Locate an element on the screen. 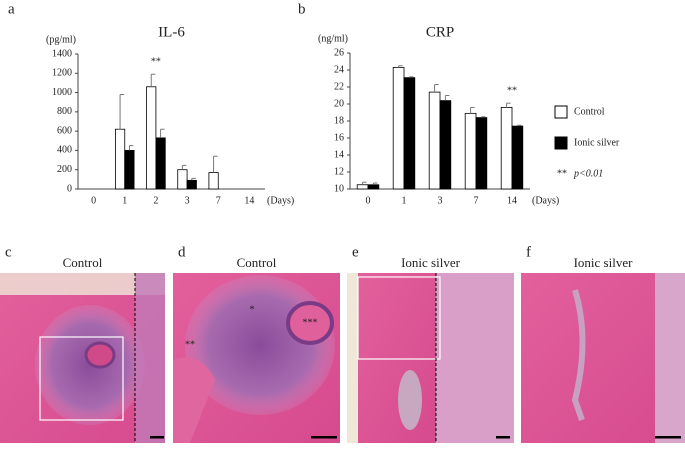 This screenshot has height=450, width=685. y-tick-label: 400 is located at coordinates (64, 150).